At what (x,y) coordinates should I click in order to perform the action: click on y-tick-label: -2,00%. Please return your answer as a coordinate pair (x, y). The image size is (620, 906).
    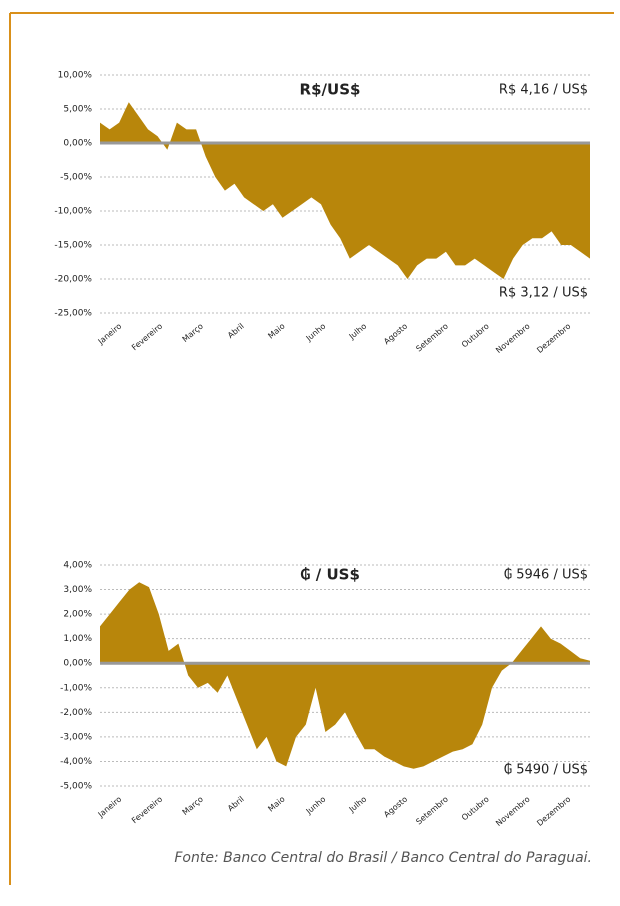
    Looking at the image, I should click on (76, 713).